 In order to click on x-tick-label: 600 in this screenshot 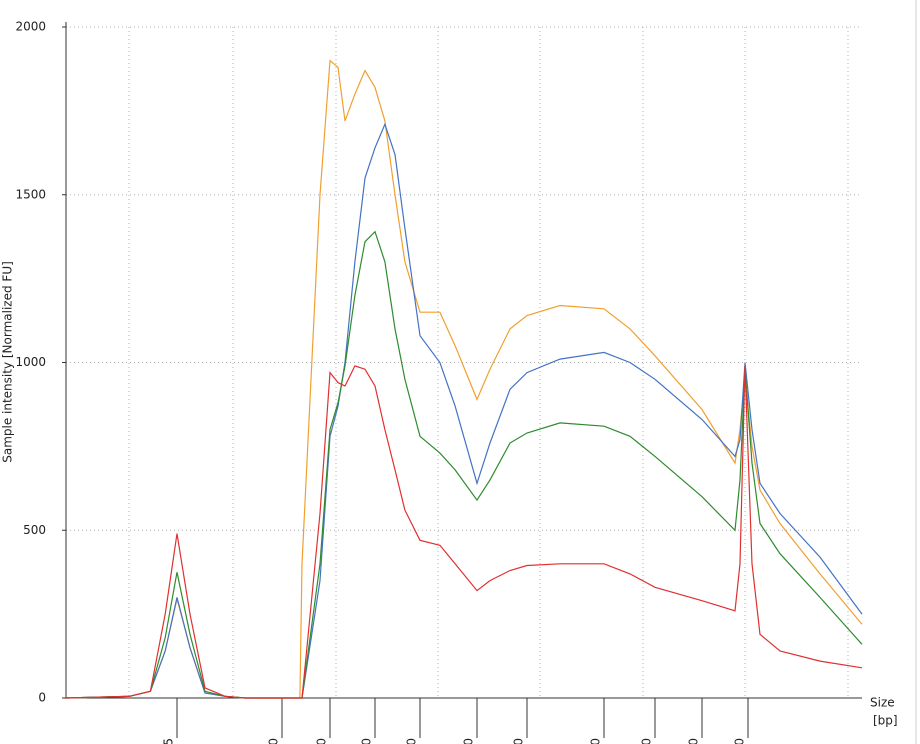, I will do `click(412, 741)`.